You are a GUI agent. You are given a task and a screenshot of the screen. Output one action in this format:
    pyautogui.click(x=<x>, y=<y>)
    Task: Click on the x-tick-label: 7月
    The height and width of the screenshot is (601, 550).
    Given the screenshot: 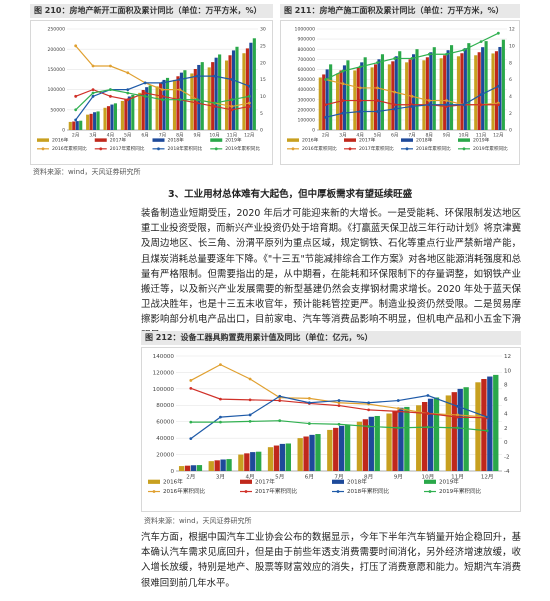 What is the action you would take?
    pyautogui.click(x=163, y=136)
    